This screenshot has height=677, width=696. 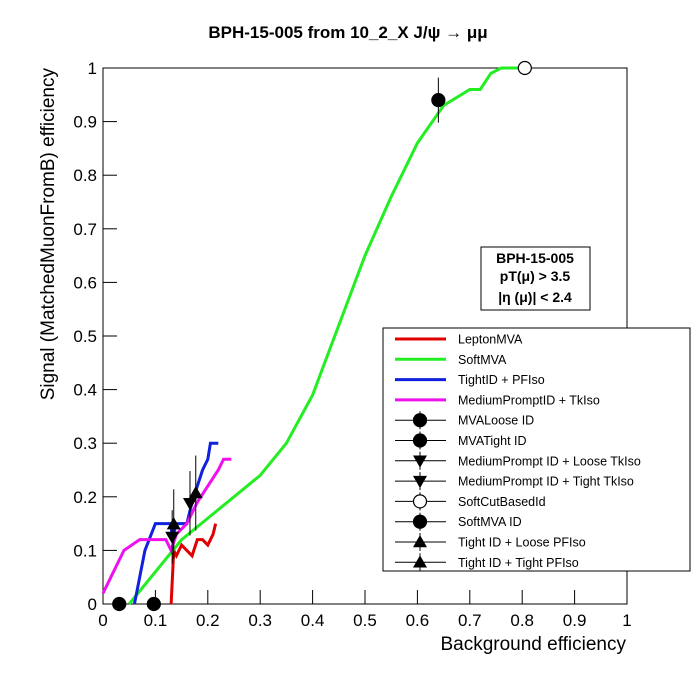 I want to click on y-tick-label: 0.8, so click(x=85, y=175).